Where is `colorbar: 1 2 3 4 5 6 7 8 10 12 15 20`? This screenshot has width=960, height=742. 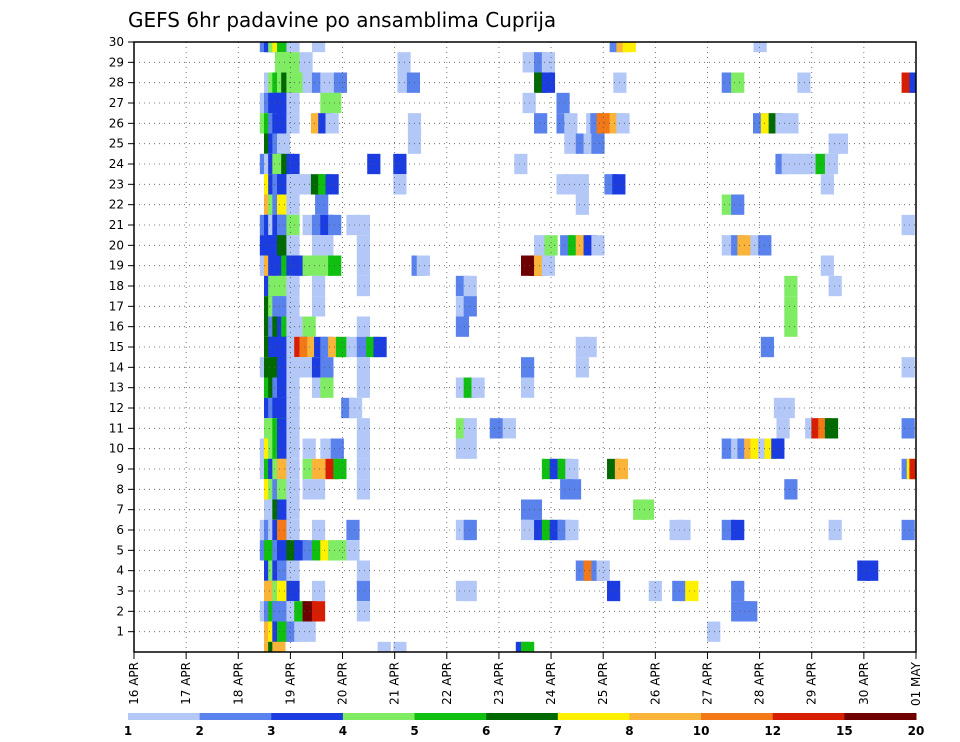 colorbar: 1 2 3 4 5 6 7 8 10 12 15 20 is located at coordinates (524, 725).